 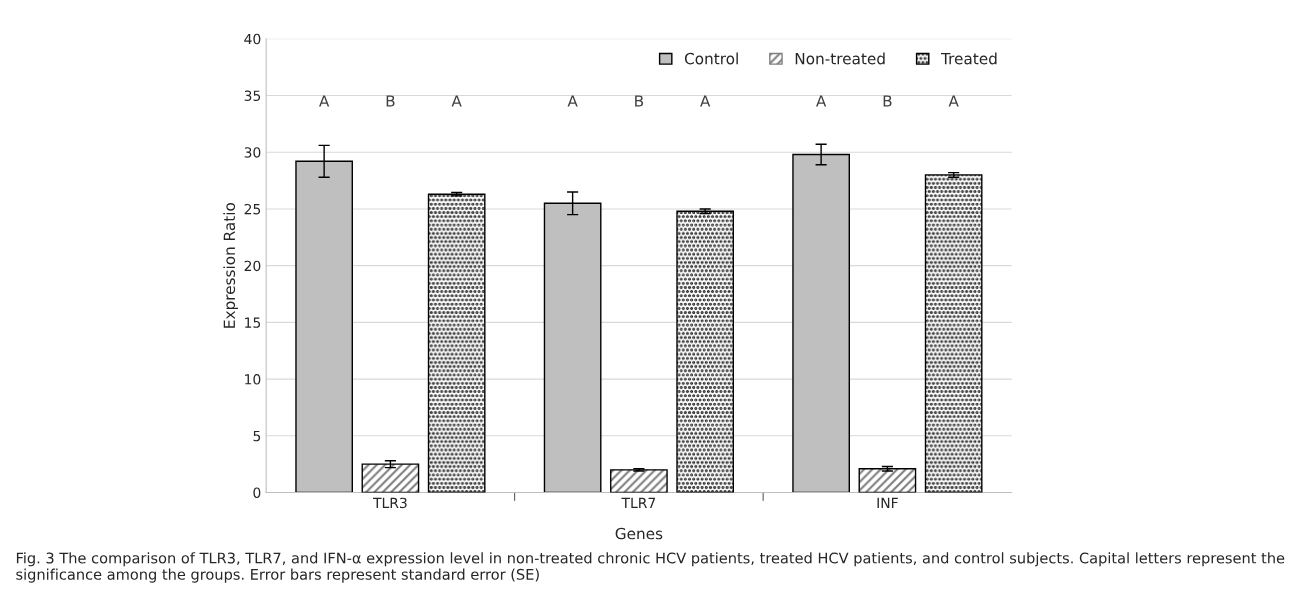 I want to click on y-tick-label: 30, so click(x=252, y=152).